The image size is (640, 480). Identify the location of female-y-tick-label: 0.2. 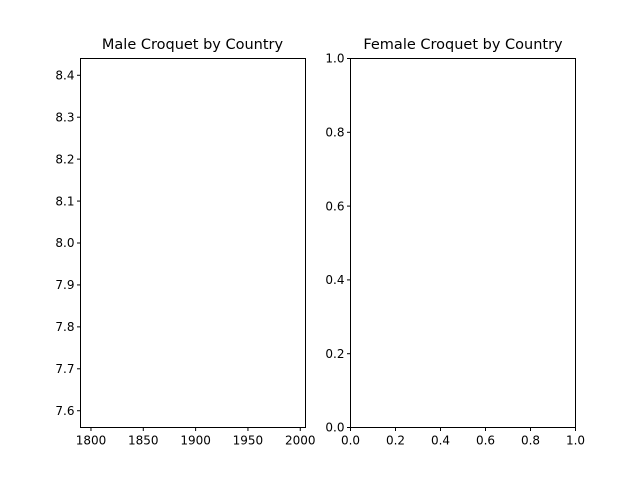
(334, 354).